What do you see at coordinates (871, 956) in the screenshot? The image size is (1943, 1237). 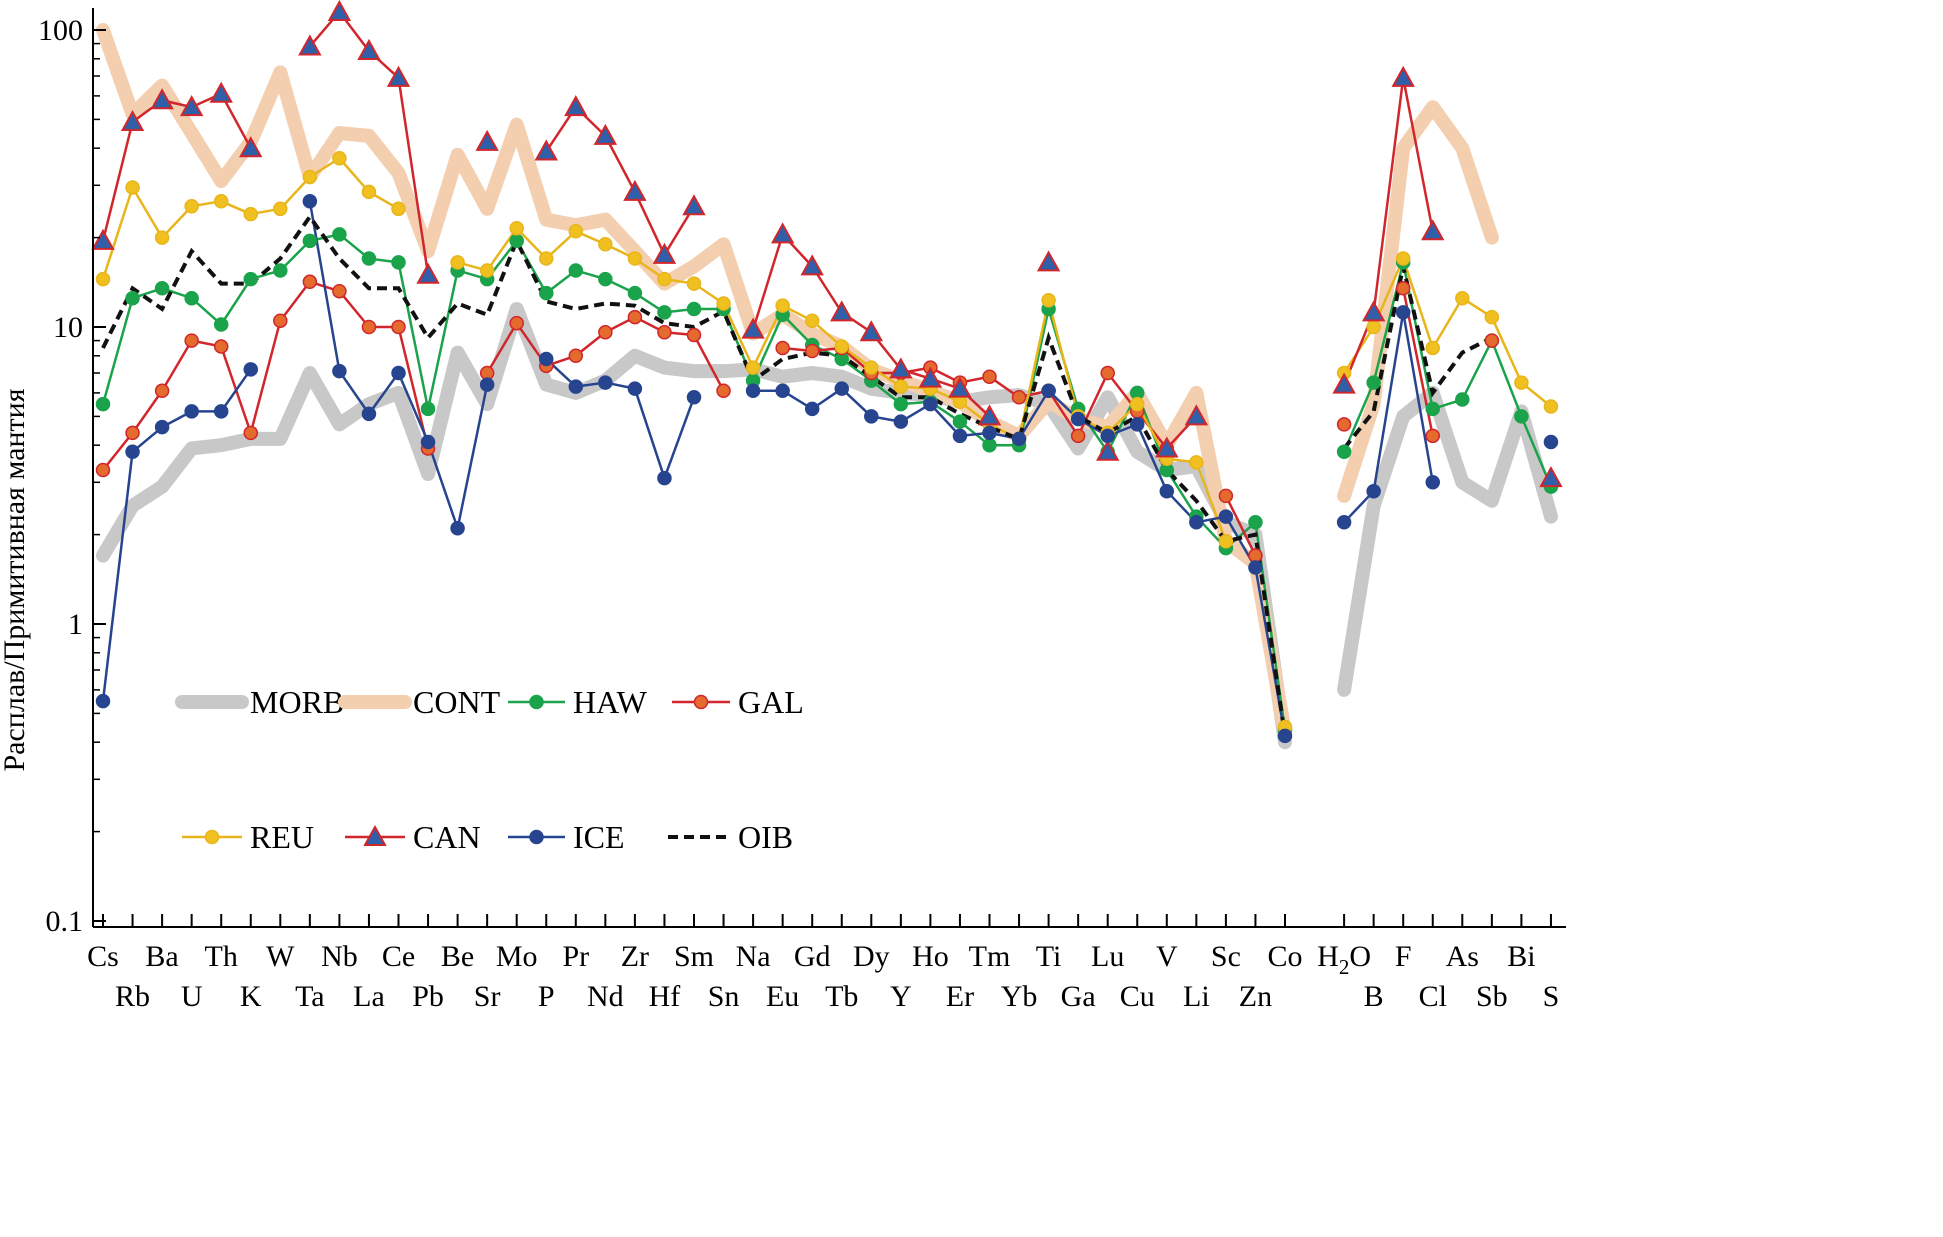 I see `x-tick-label-dy: Dy` at bounding box center [871, 956].